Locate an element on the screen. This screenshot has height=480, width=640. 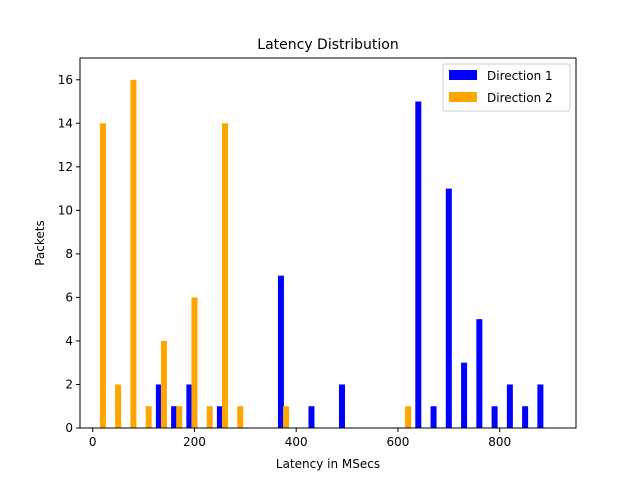
y-tick-label: 2 is located at coordinates (69, 384).